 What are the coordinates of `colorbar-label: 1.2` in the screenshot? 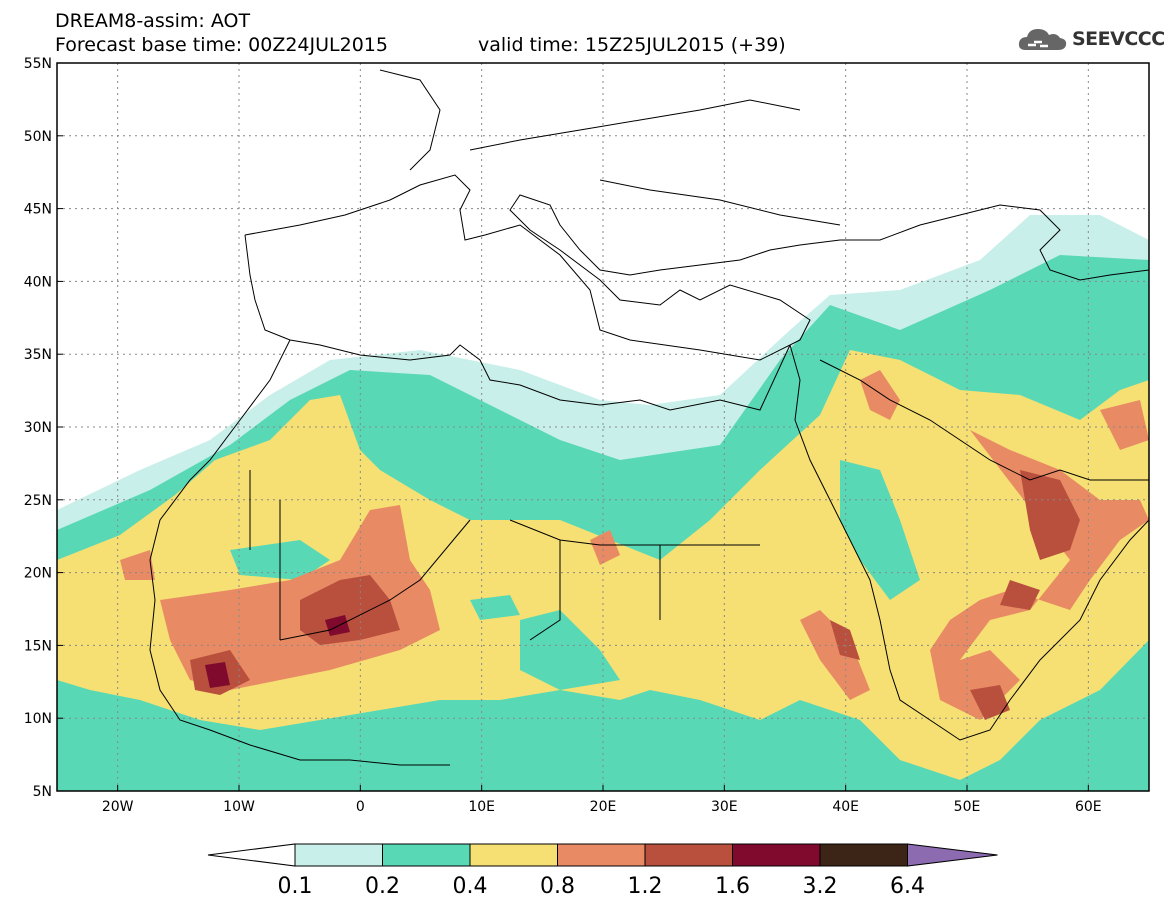 It's located at (645, 886).